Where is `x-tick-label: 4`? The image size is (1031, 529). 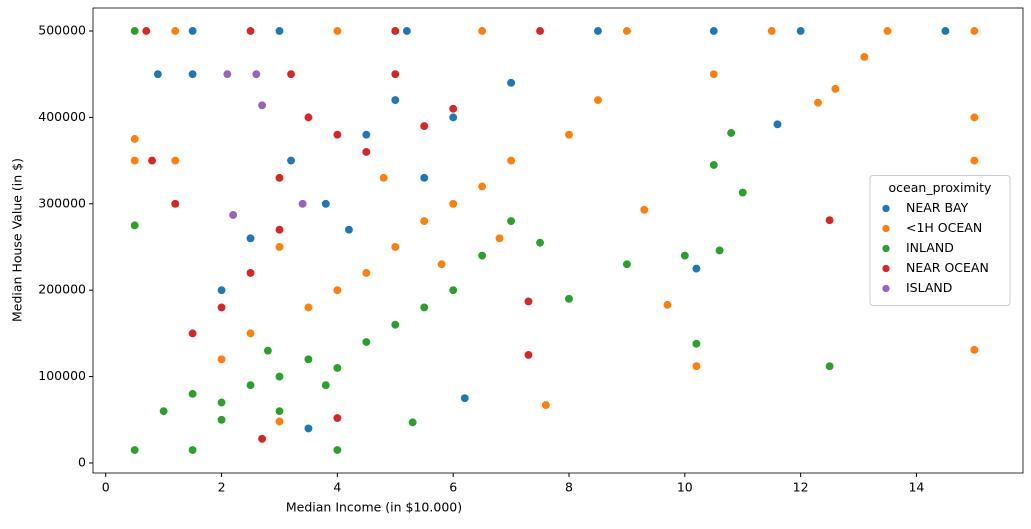
x-tick-label: 4 is located at coordinates (337, 487).